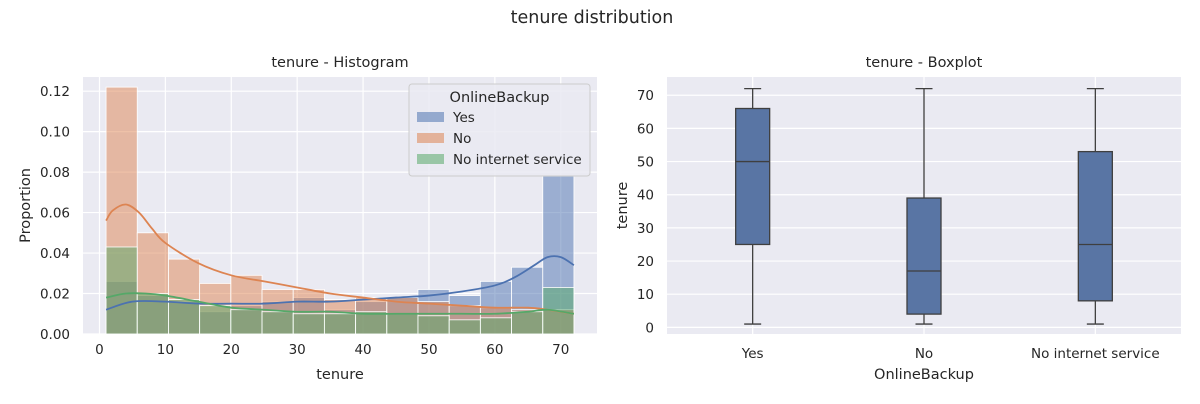  What do you see at coordinates (592, 18) in the screenshot?
I see `figure-title: tenure distribution` at bounding box center [592, 18].